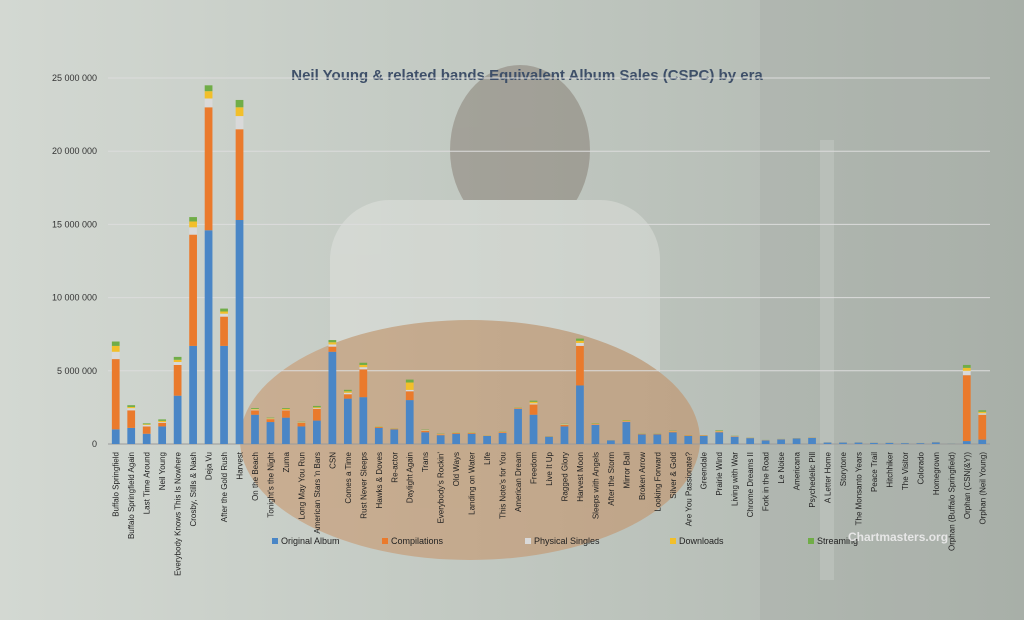 This screenshot has height=620, width=1024. Describe the element at coordinates (74, 151) in the screenshot. I see `y-tick-label: 20 000 000` at that location.